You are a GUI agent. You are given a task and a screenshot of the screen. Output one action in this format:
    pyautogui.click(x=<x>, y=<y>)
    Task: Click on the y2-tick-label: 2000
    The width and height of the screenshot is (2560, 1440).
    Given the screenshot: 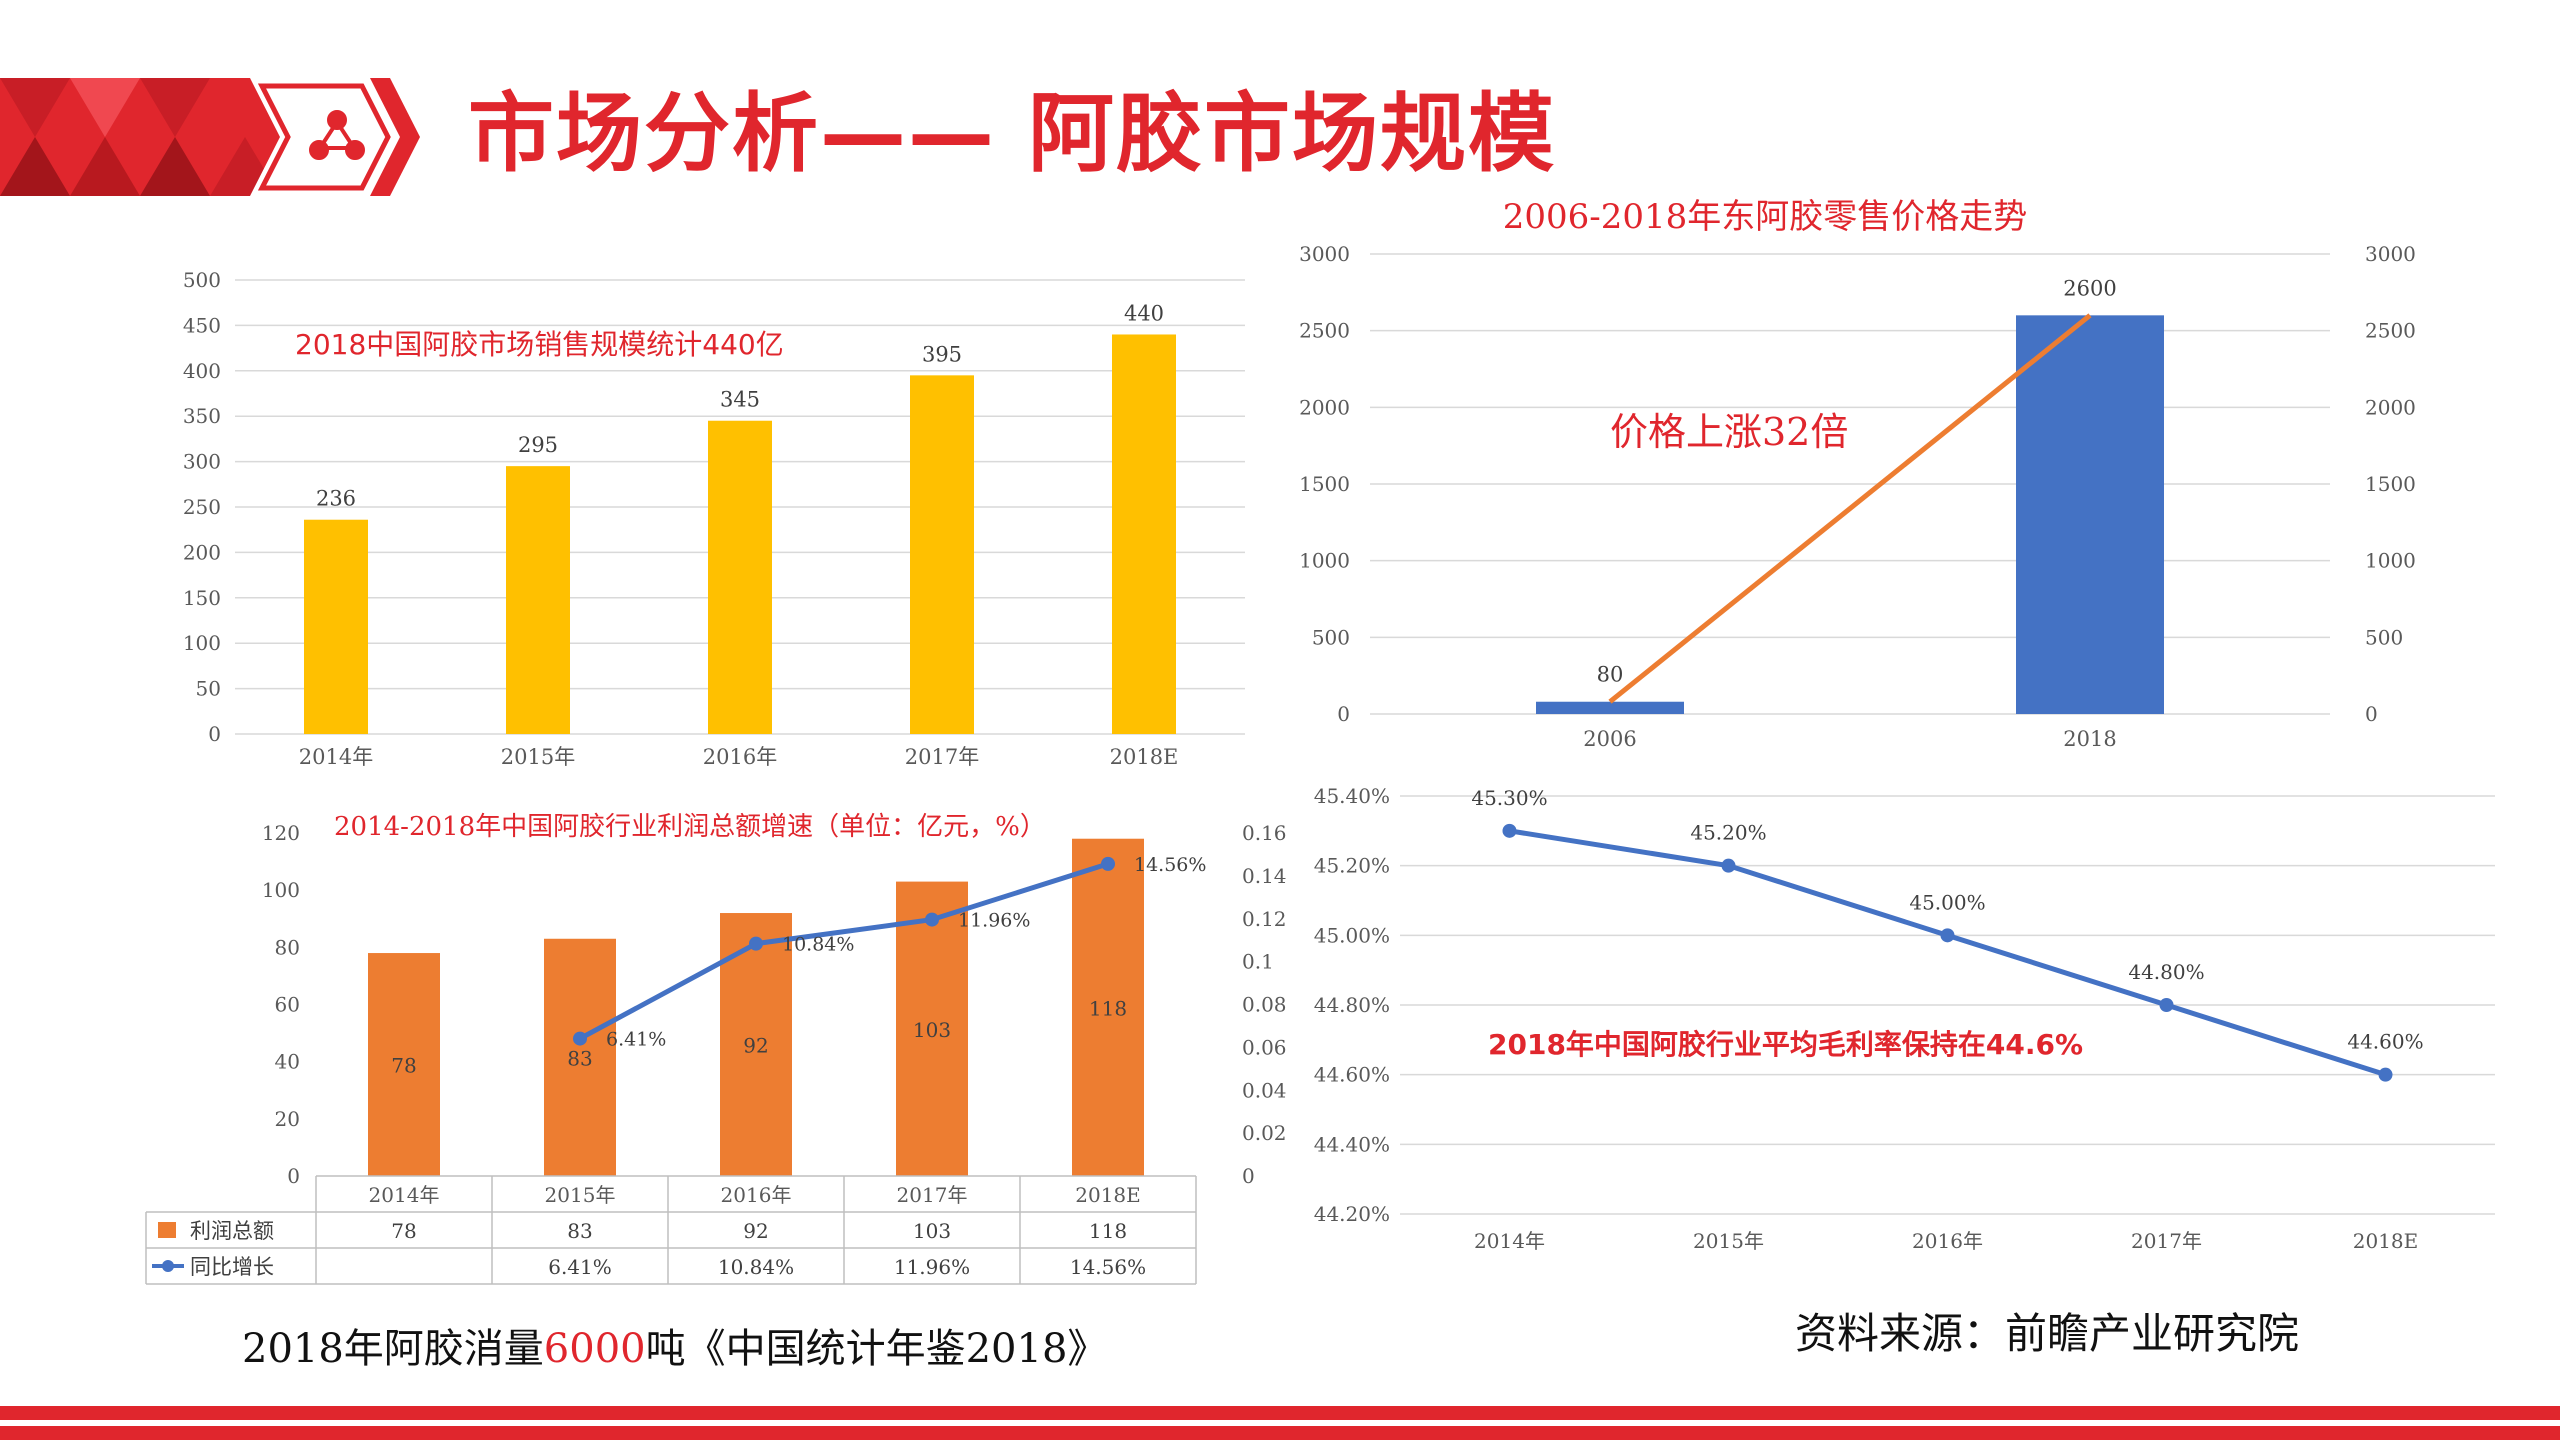 What is the action you would take?
    pyautogui.click(x=2390, y=407)
    